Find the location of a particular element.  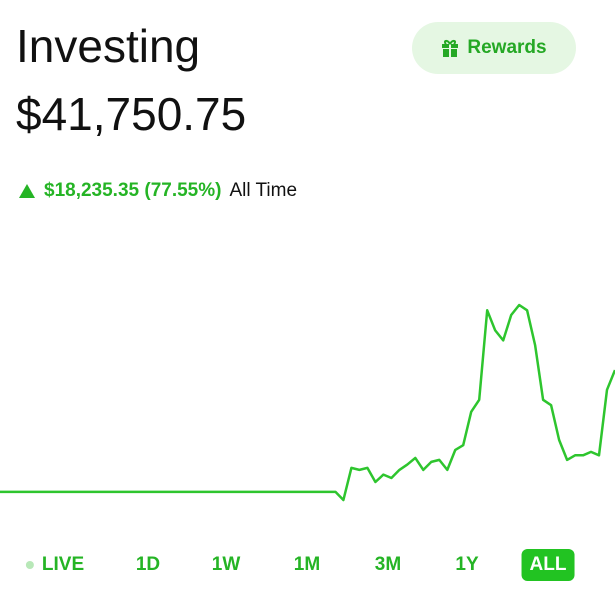

range-button: 1M is located at coordinates (307, 565).